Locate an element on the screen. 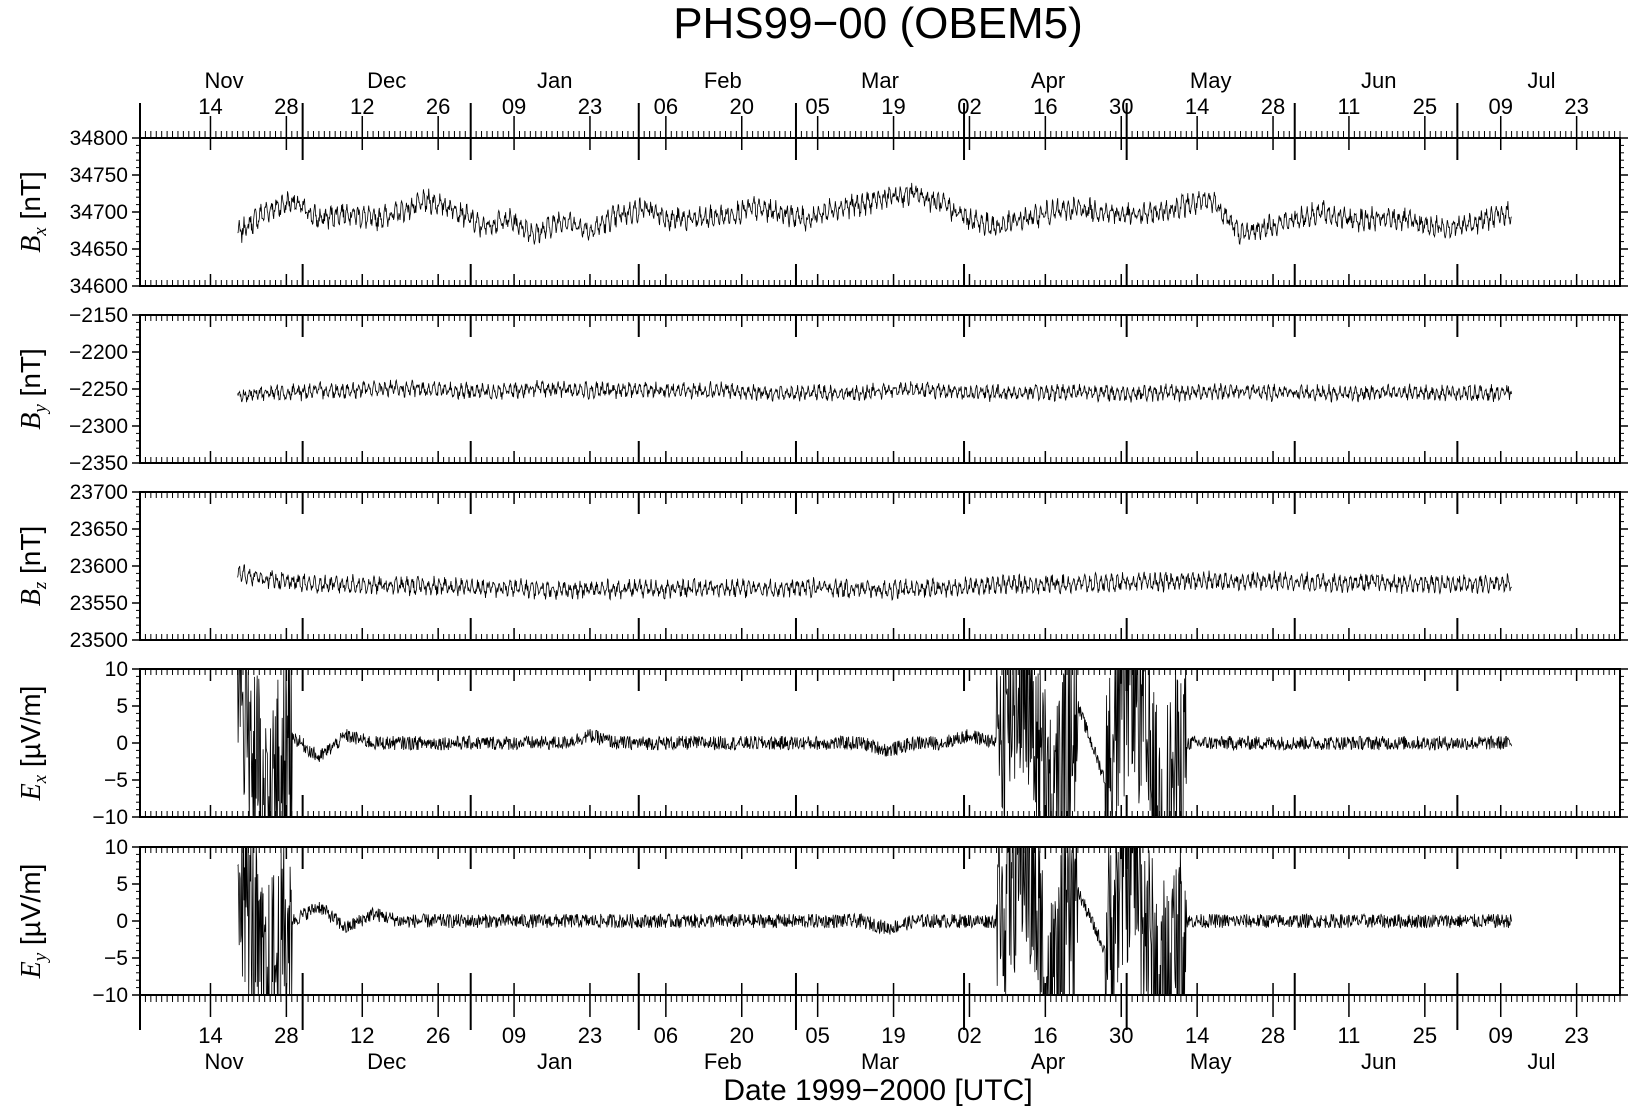 The width and height of the screenshot is (1630, 1109). x-axis-label: Date 1999−2000 [UTC] is located at coordinates (877, 1090).